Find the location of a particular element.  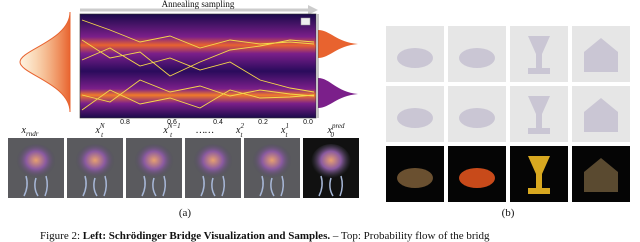

time-ticks: 0.8 0.6 0.4 0.2 0.0 is located at coordinates (216, 122).